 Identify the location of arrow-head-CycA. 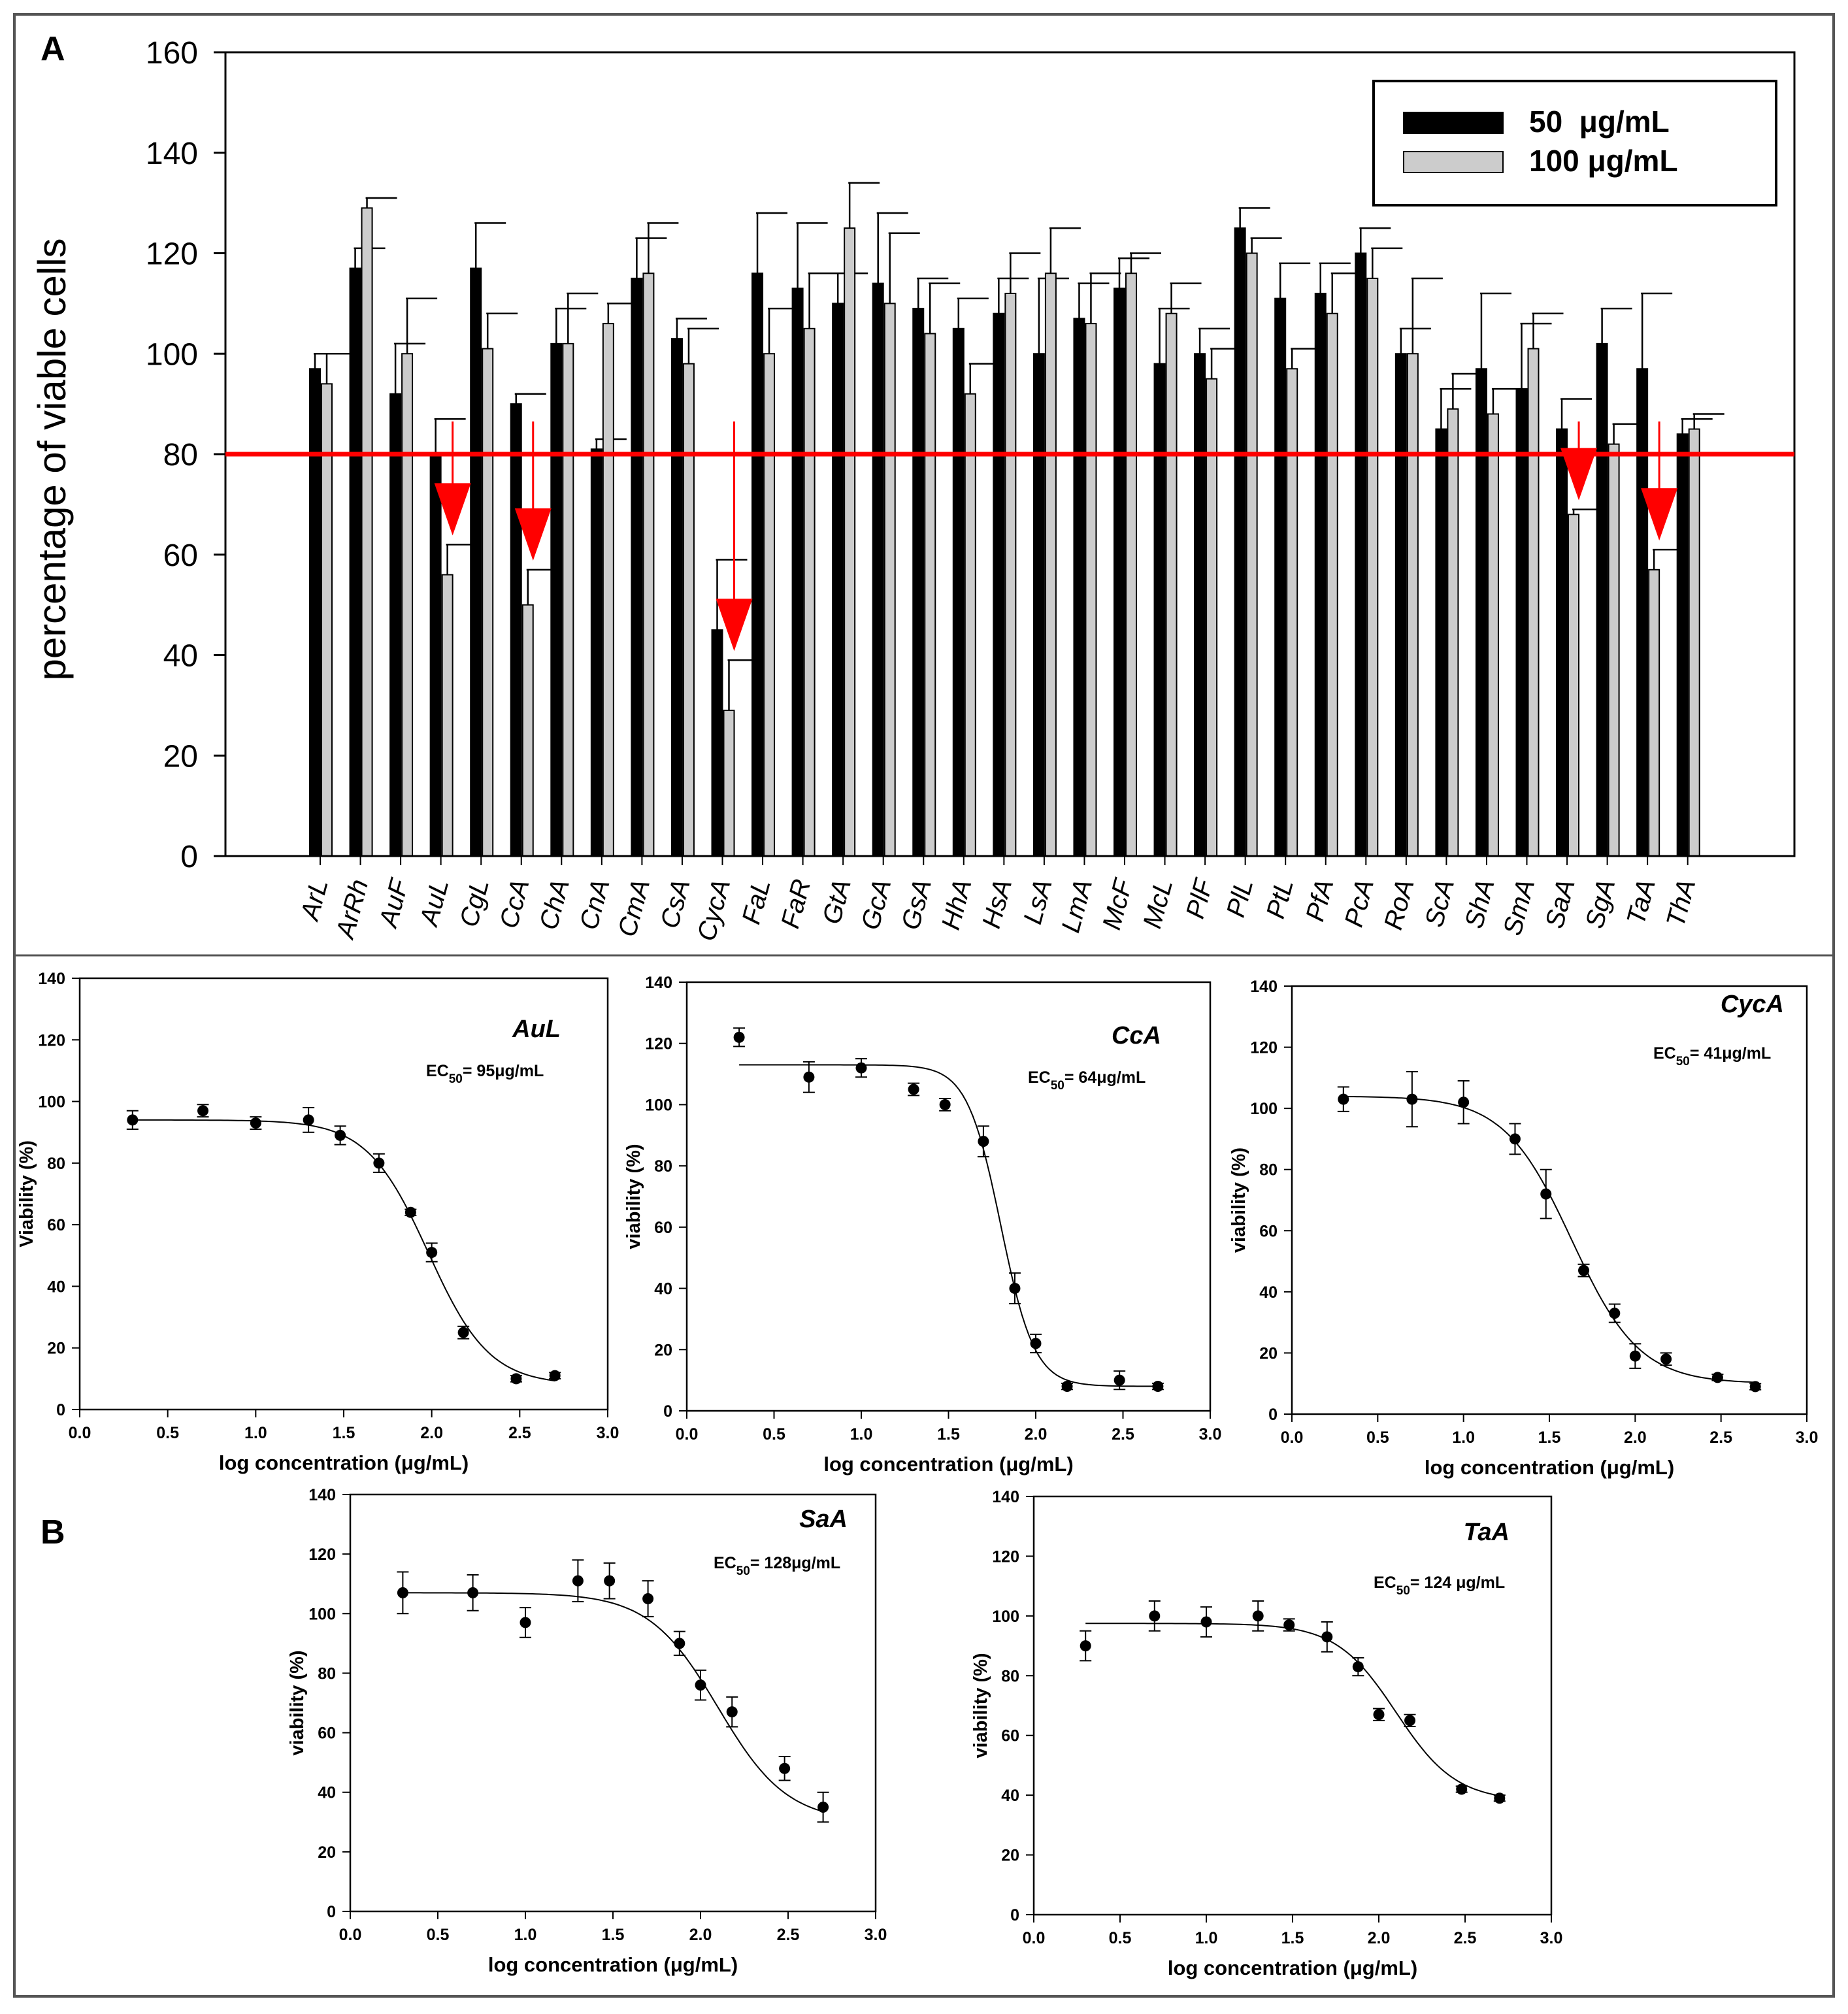
(734, 625).